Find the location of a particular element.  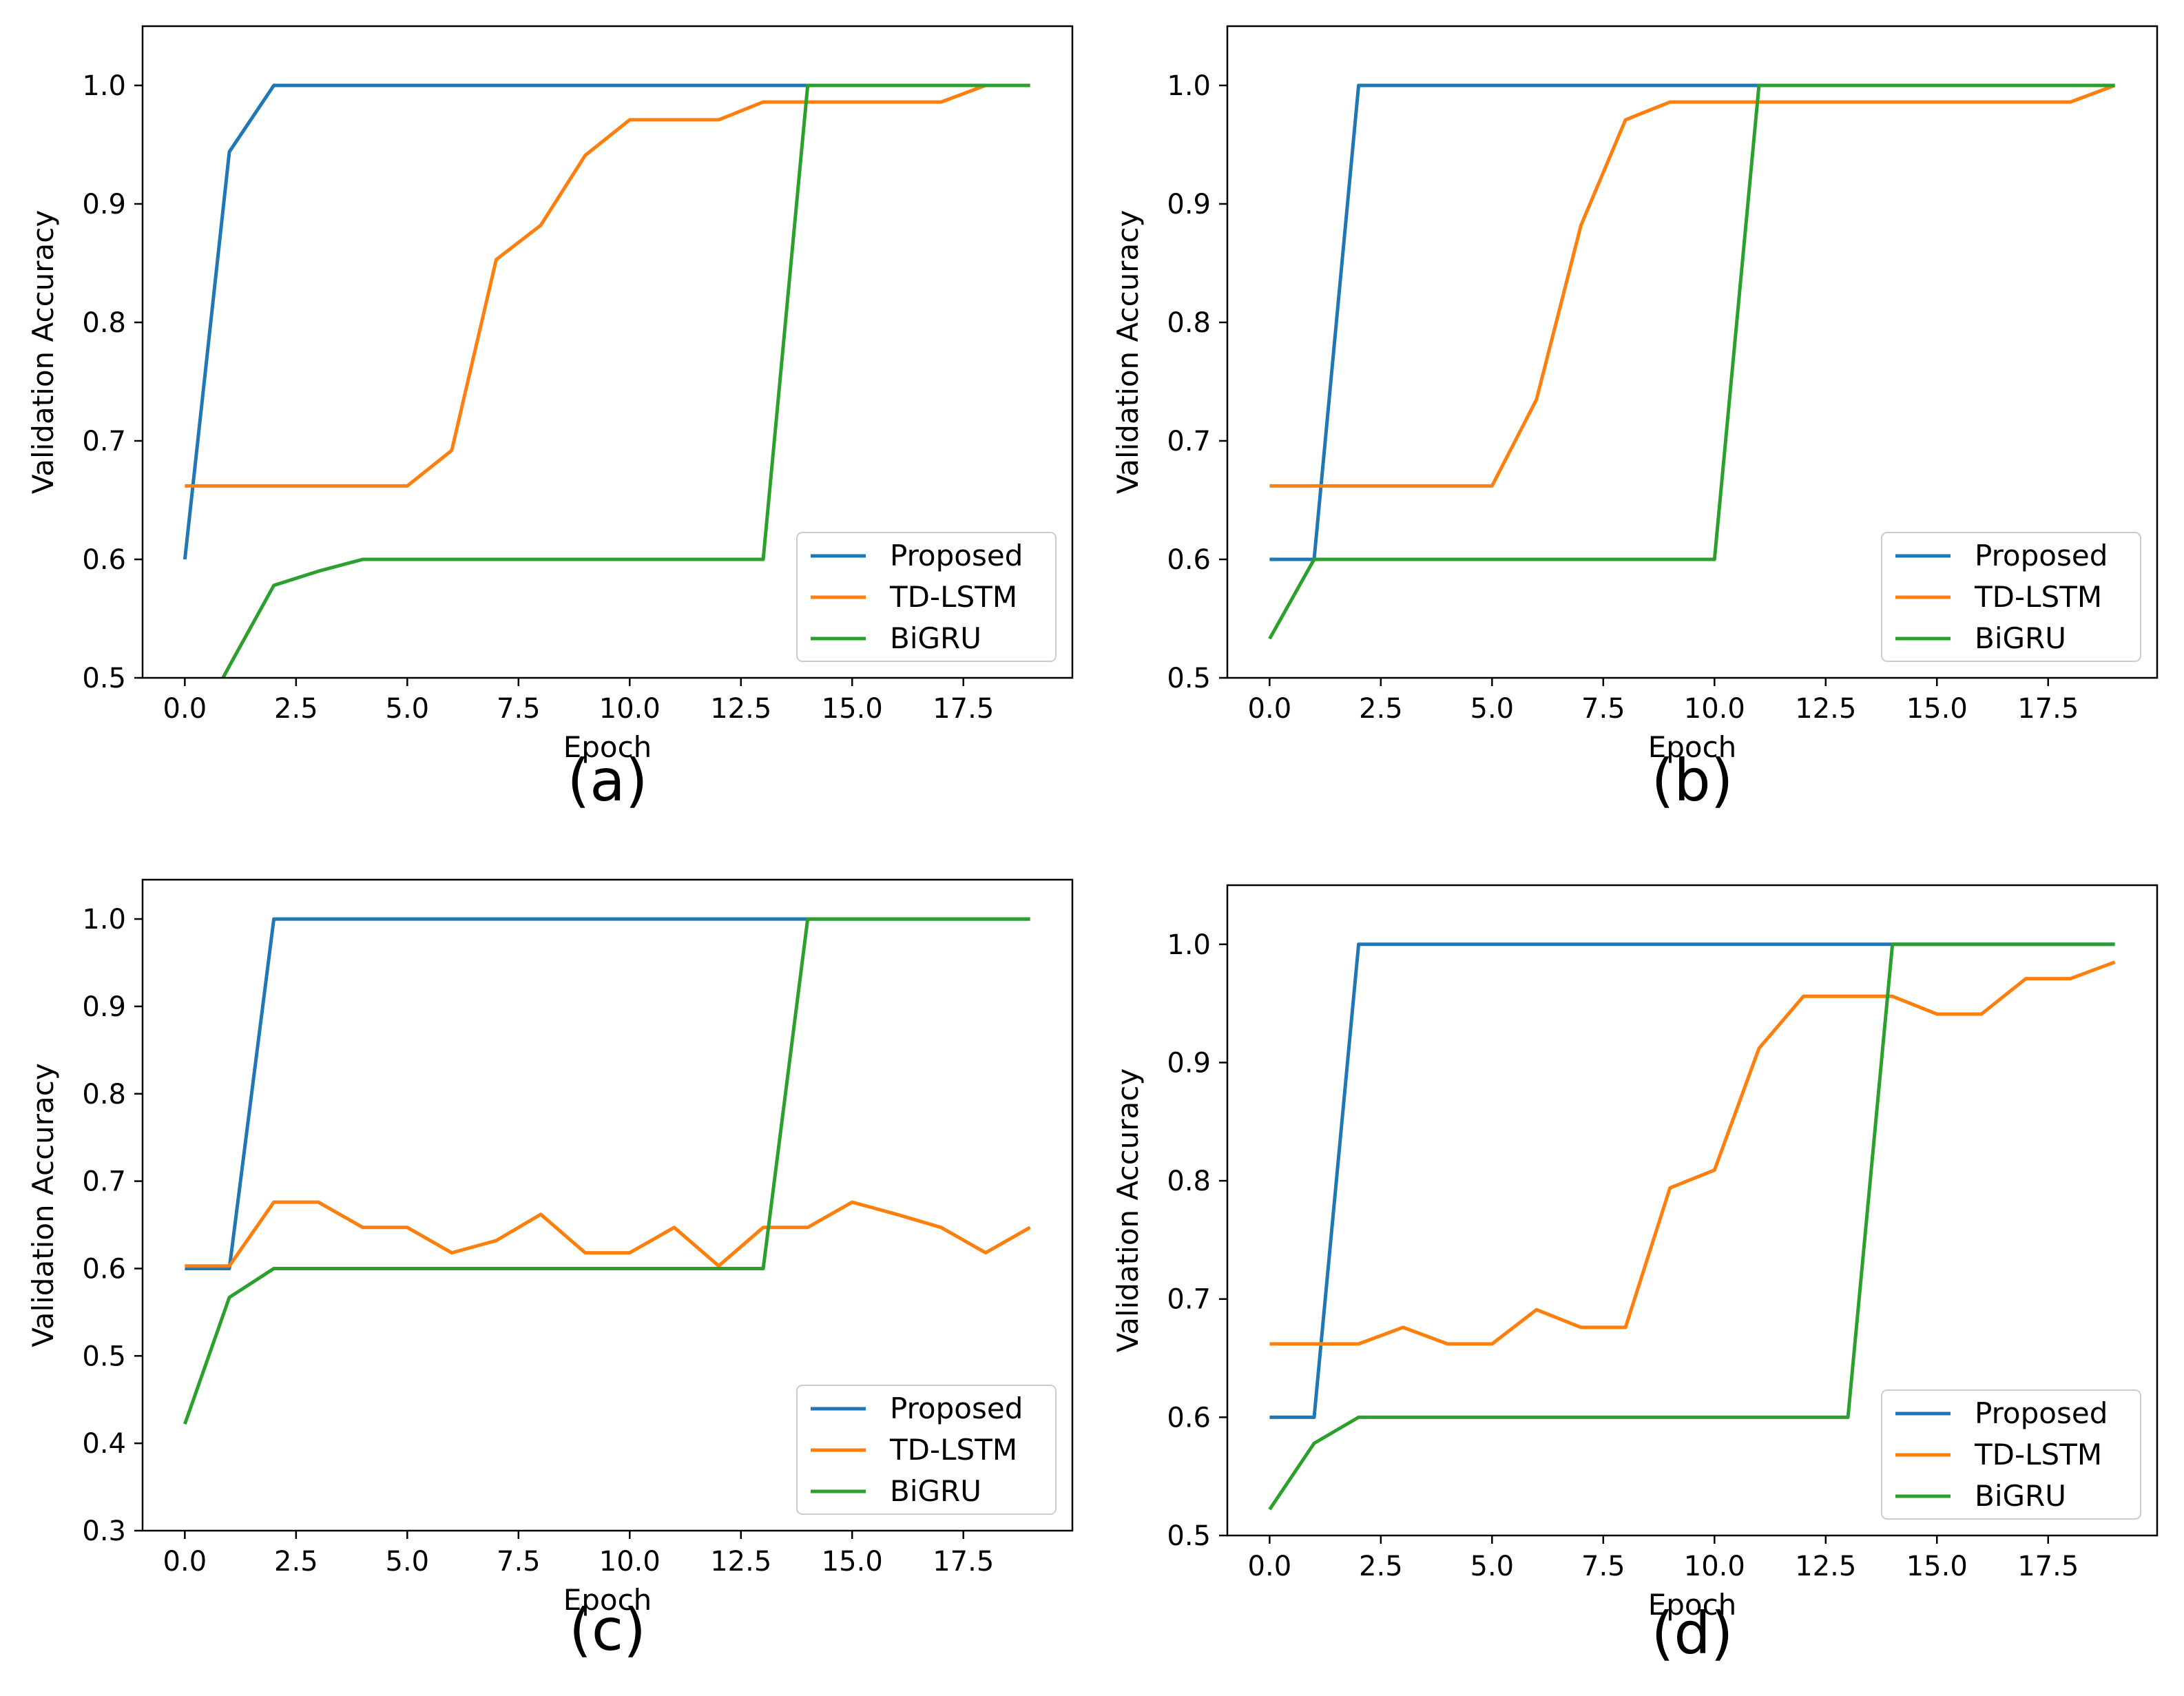

series-line-proposed is located at coordinates (1692, 322).